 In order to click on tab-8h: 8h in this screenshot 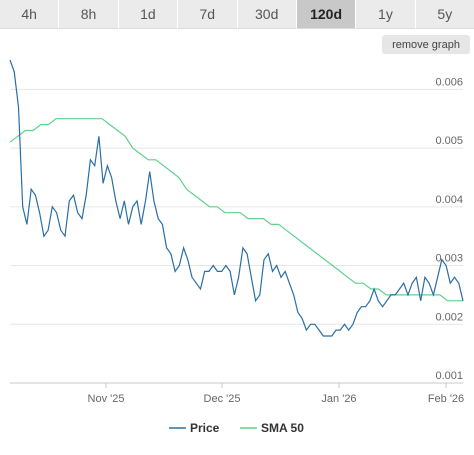, I will do `click(89, 14)`.